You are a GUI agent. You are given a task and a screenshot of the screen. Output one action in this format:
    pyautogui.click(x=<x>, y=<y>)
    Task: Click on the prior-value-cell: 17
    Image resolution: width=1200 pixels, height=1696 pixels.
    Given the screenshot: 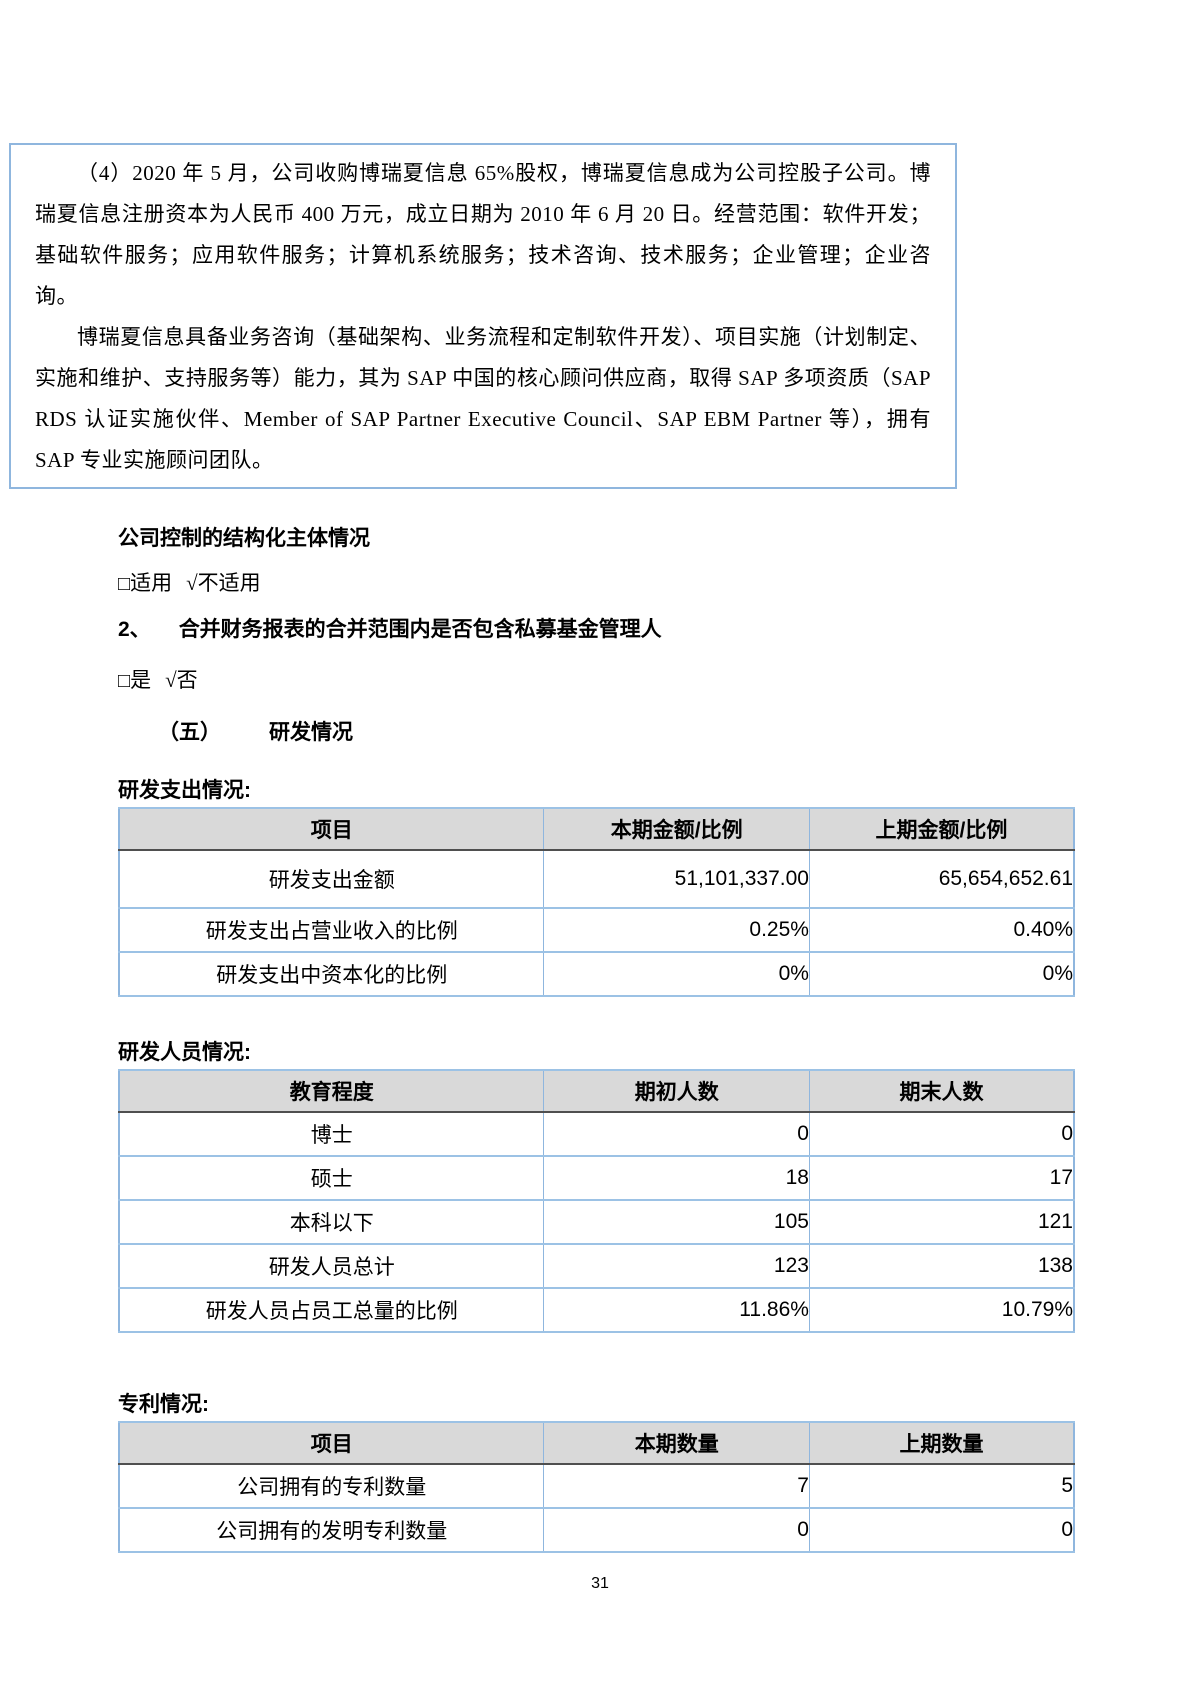 What is the action you would take?
    pyautogui.click(x=941, y=1178)
    